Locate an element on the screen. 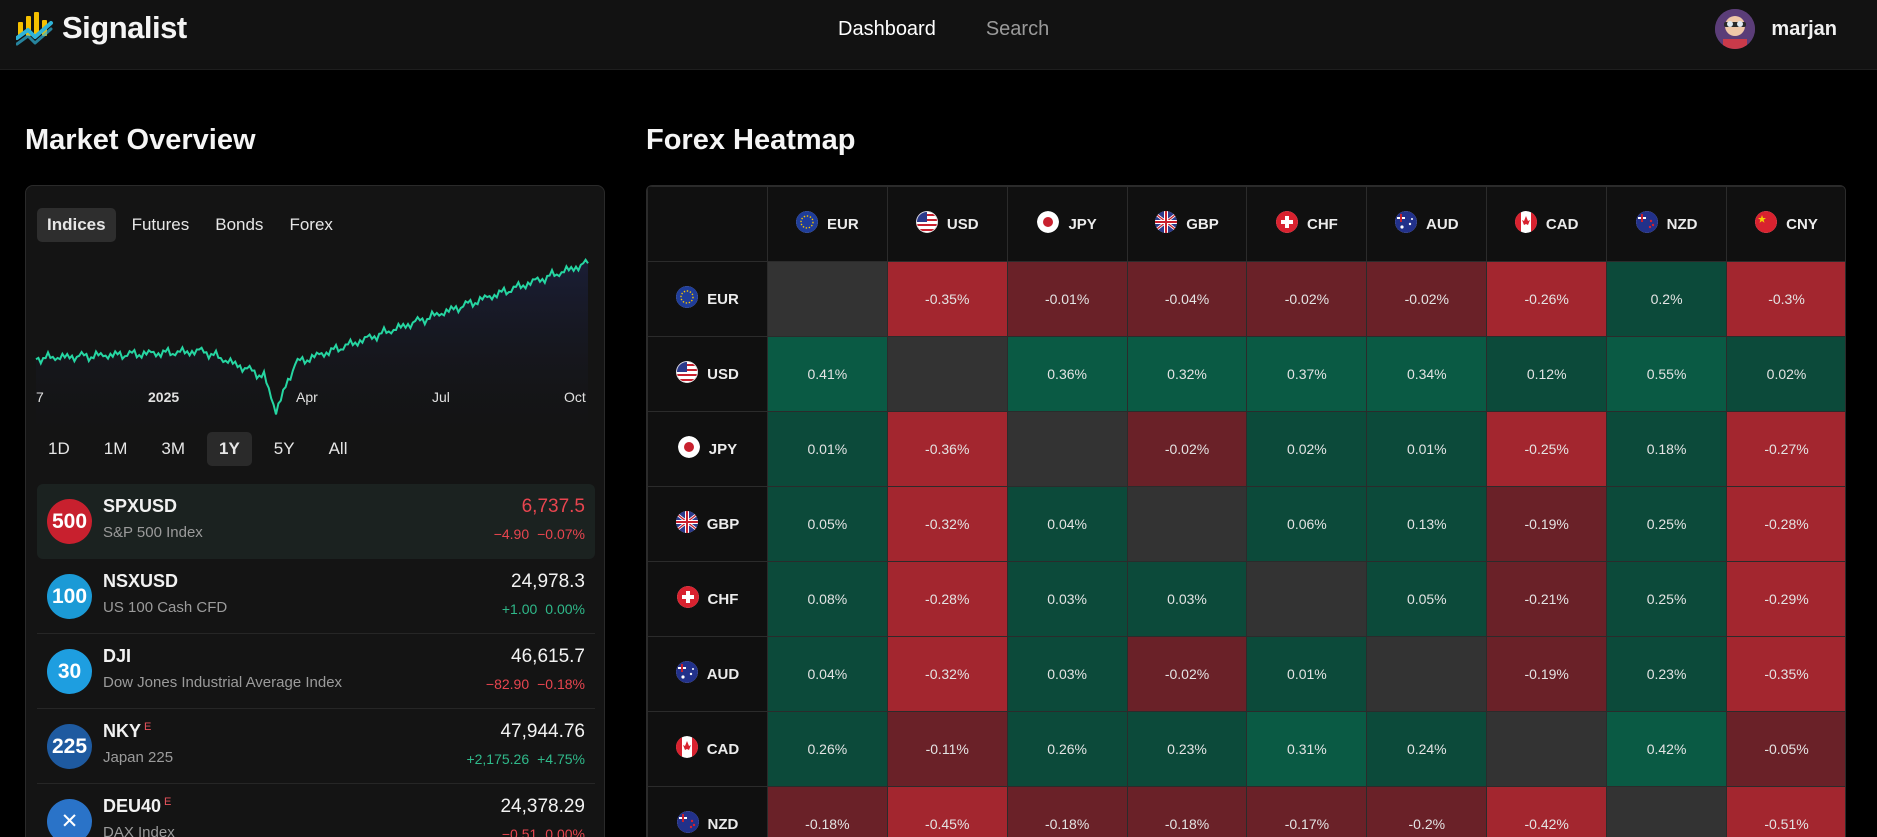 The width and height of the screenshot is (1877, 837). heatmap-cell: 0.13% is located at coordinates (1427, 524).